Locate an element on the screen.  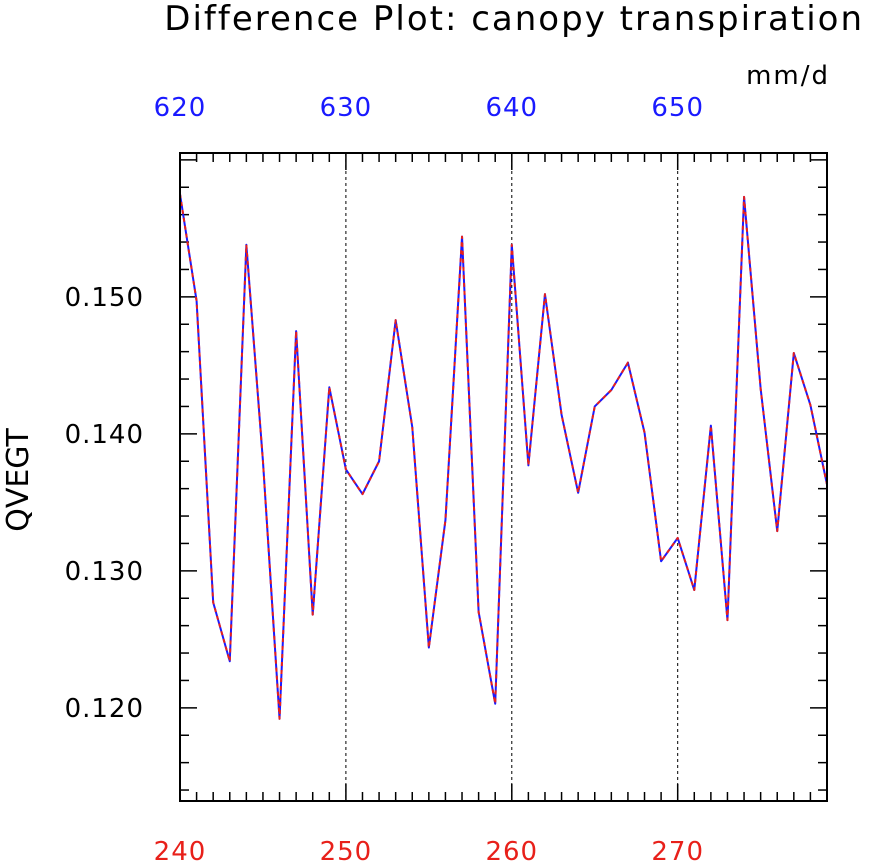
y-tick-labels: 0.120 0.130 0.140 0.150 is located at coordinates (104, 503).